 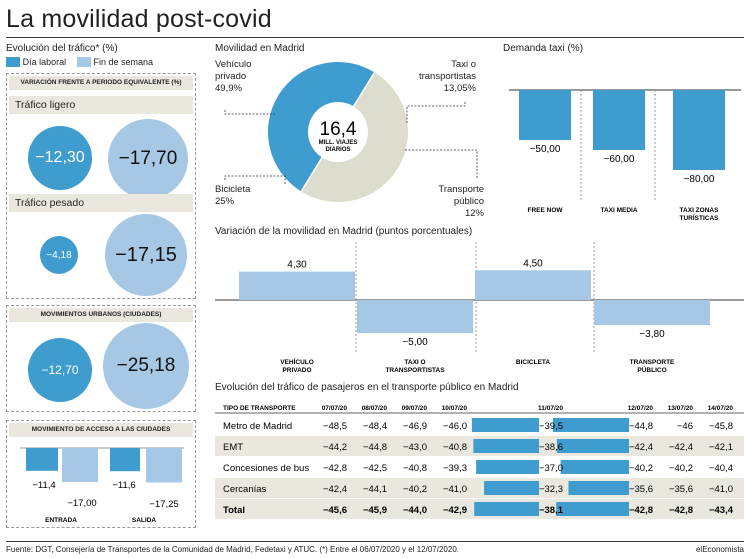 What do you see at coordinates (146, 366) in the screenshot?
I see `urban-weekend-circle: −25,18` at bounding box center [146, 366].